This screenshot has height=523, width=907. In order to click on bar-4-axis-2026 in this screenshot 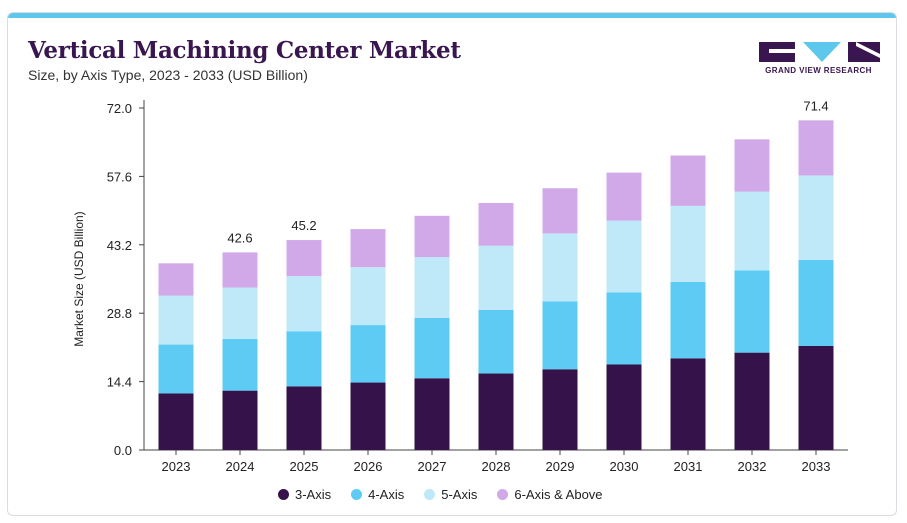, I will do `click(368, 354)`.